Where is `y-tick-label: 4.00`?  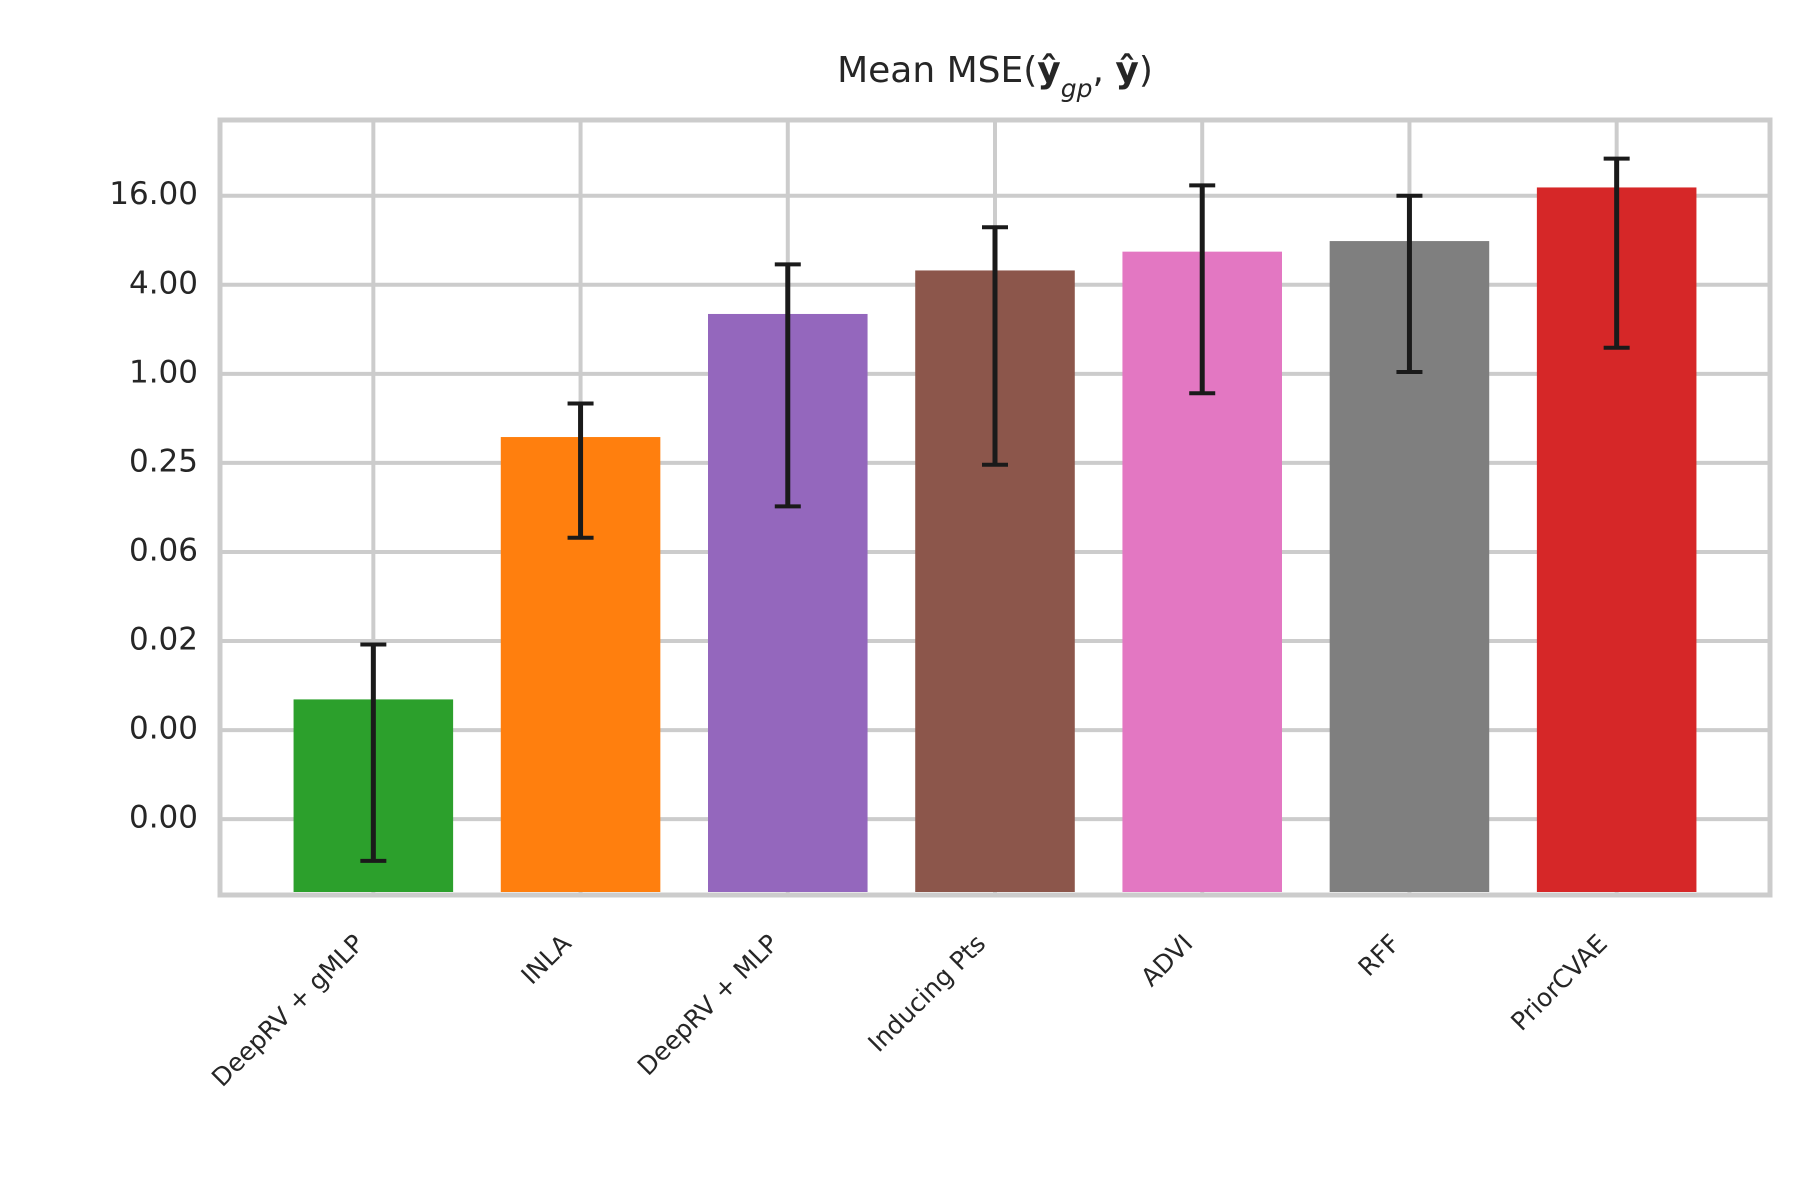
y-tick-label: 4.00 is located at coordinates (163, 283).